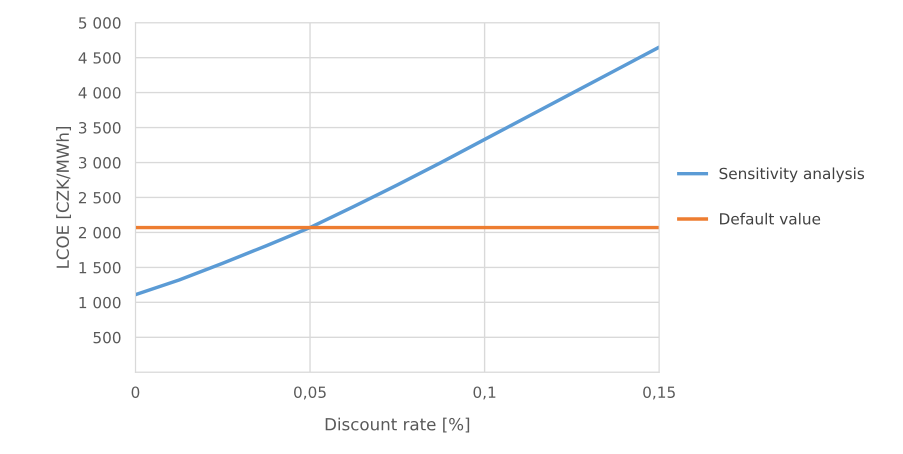  Describe the element at coordinates (484, 393) in the screenshot. I see `x-tick-label: 0,1` at that location.